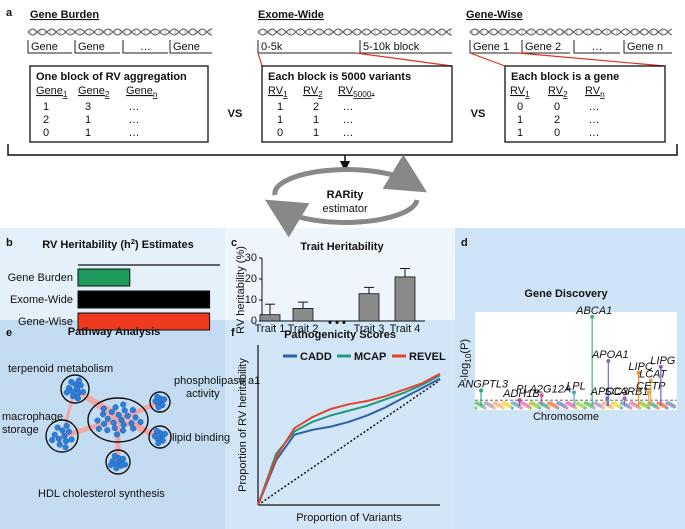 The image size is (685, 529). What do you see at coordinates (41, 300) in the screenshot?
I see `category-label: Exome-Wide` at bounding box center [41, 300].